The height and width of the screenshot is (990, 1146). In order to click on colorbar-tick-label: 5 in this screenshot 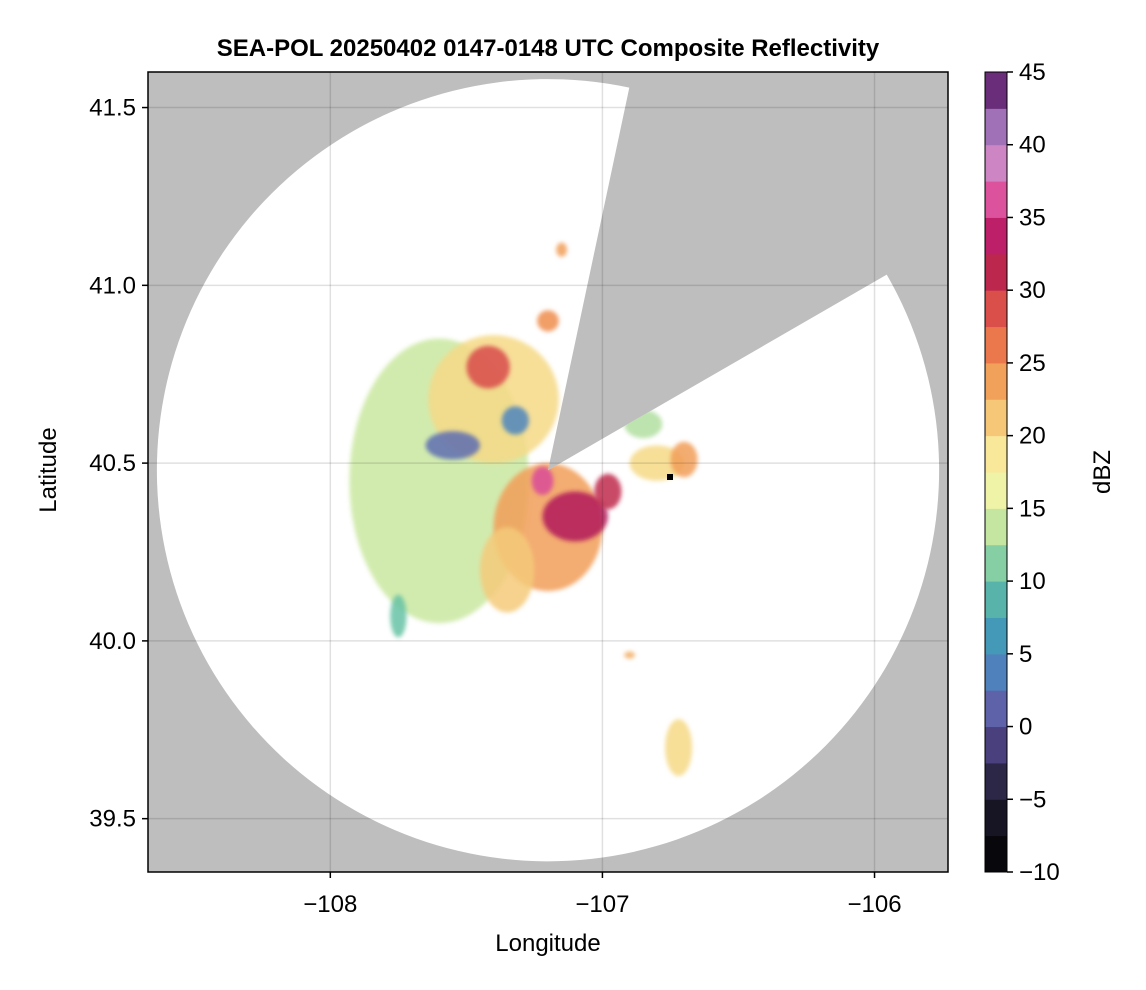, I will do `click(1025, 654)`.